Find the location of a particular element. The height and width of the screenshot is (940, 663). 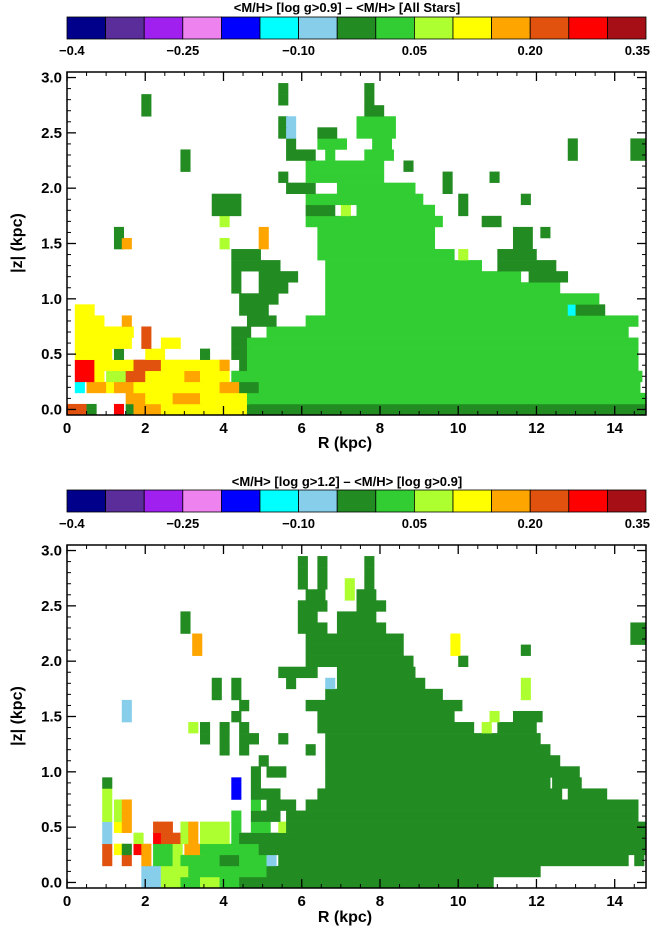

colorbar-title: <M/H> [log g>0.9] – <M/H> [All Stars] is located at coordinates (347, 7).